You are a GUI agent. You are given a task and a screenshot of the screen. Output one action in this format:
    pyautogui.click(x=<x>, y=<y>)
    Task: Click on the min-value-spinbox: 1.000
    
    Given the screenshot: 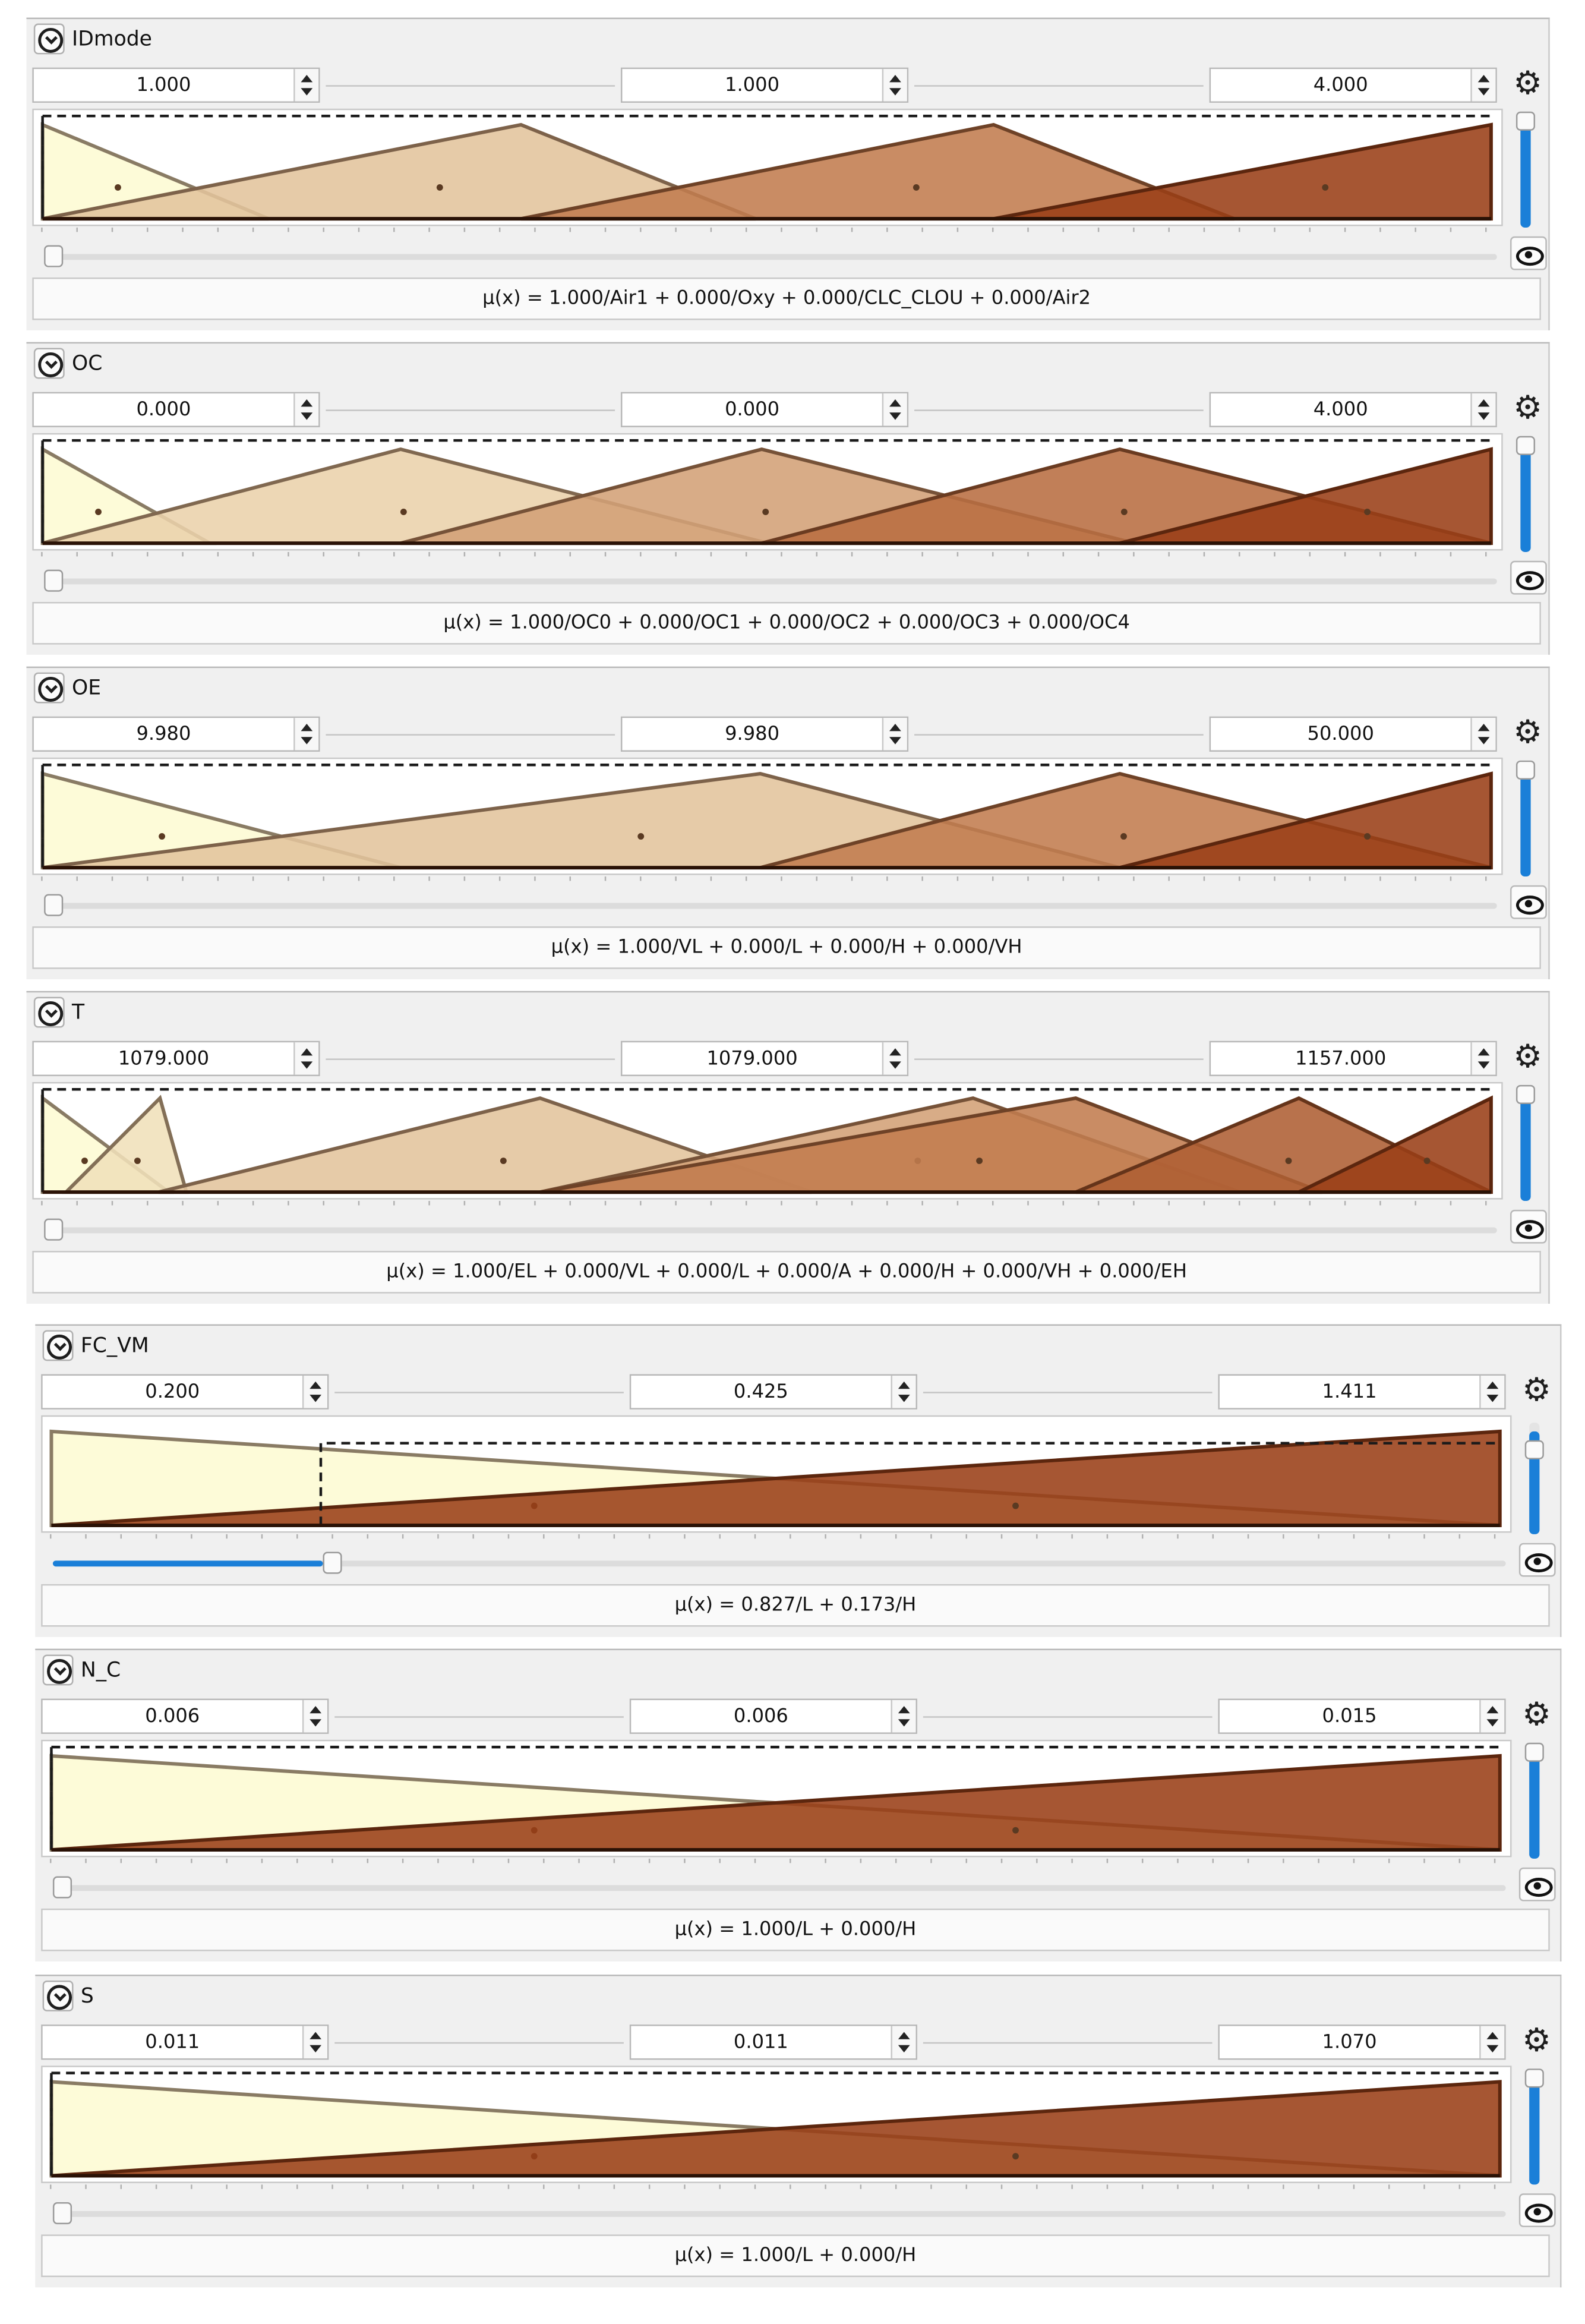 What is the action you would take?
    pyautogui.click(x=176, y=85)
    